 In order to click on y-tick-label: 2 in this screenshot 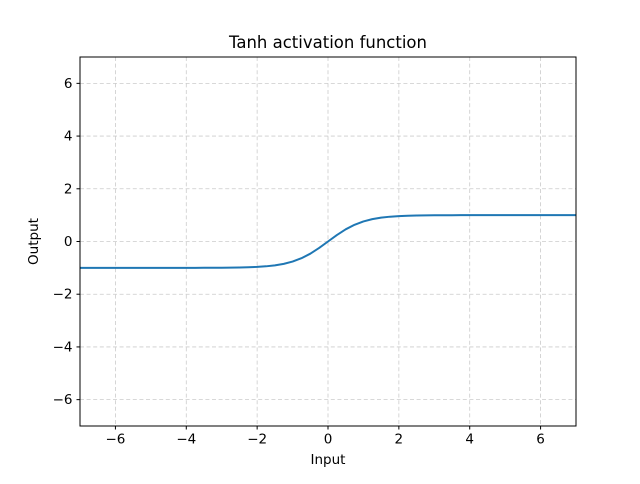, I will do `click(68, 189)`.